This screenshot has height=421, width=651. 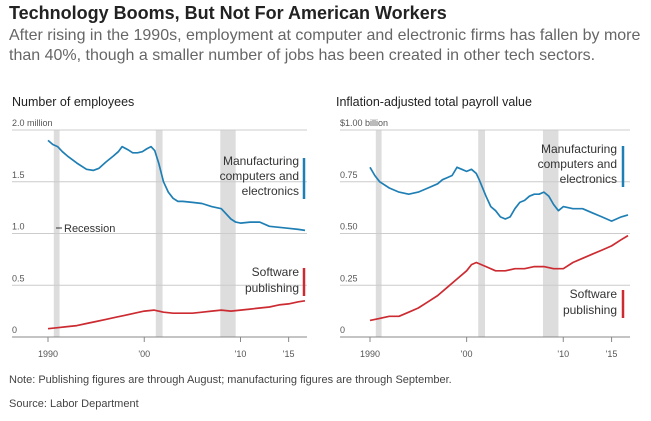 I want to click on chart-title: Inflation-adjusted total payroll value, so click(x=434, y=102).